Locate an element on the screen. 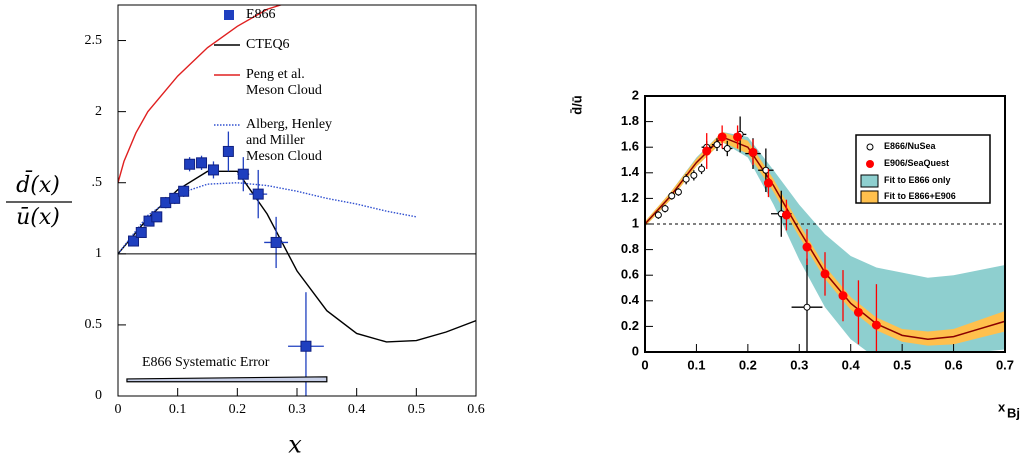 This screenshot has width=1022, height=461. x-label-sub: Bj is located at coordinates (1013, 412).